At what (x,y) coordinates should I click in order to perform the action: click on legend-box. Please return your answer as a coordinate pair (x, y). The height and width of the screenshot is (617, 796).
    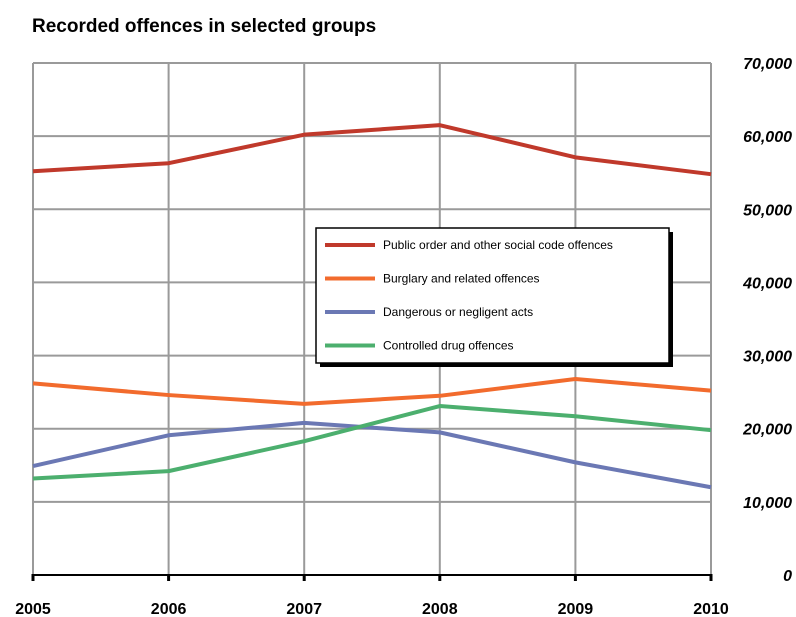
    Looking at the image, I should click on (492, 295).